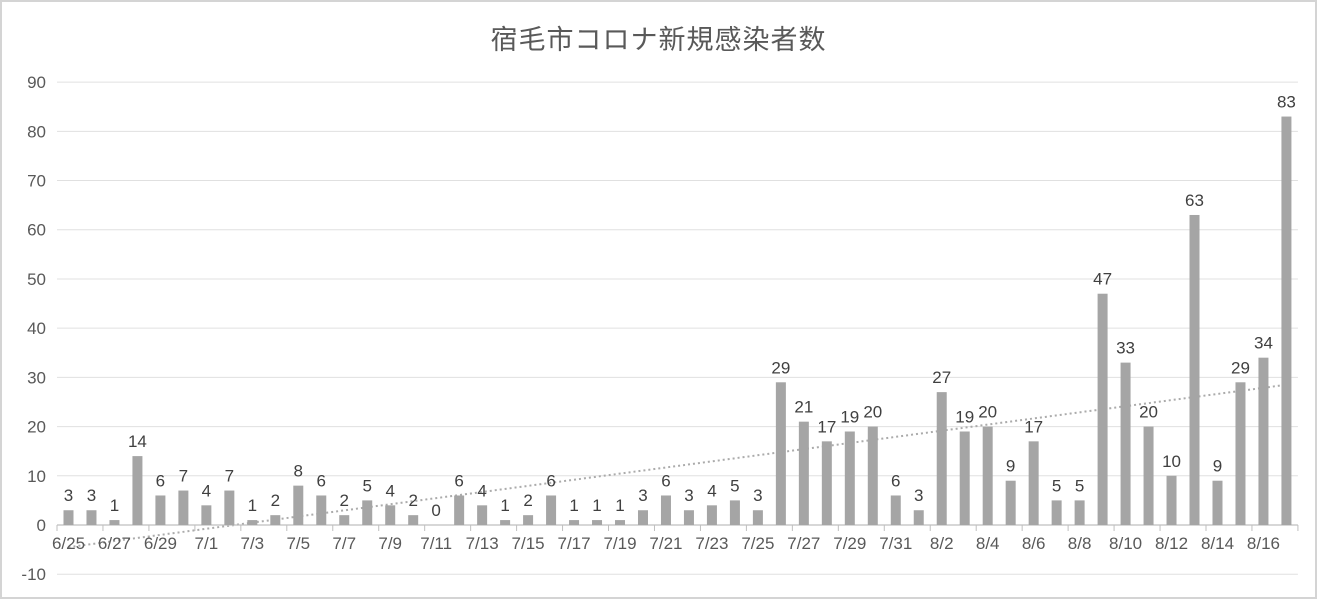  I want to click on x-axis-label: 7/15, so click(528, 543).